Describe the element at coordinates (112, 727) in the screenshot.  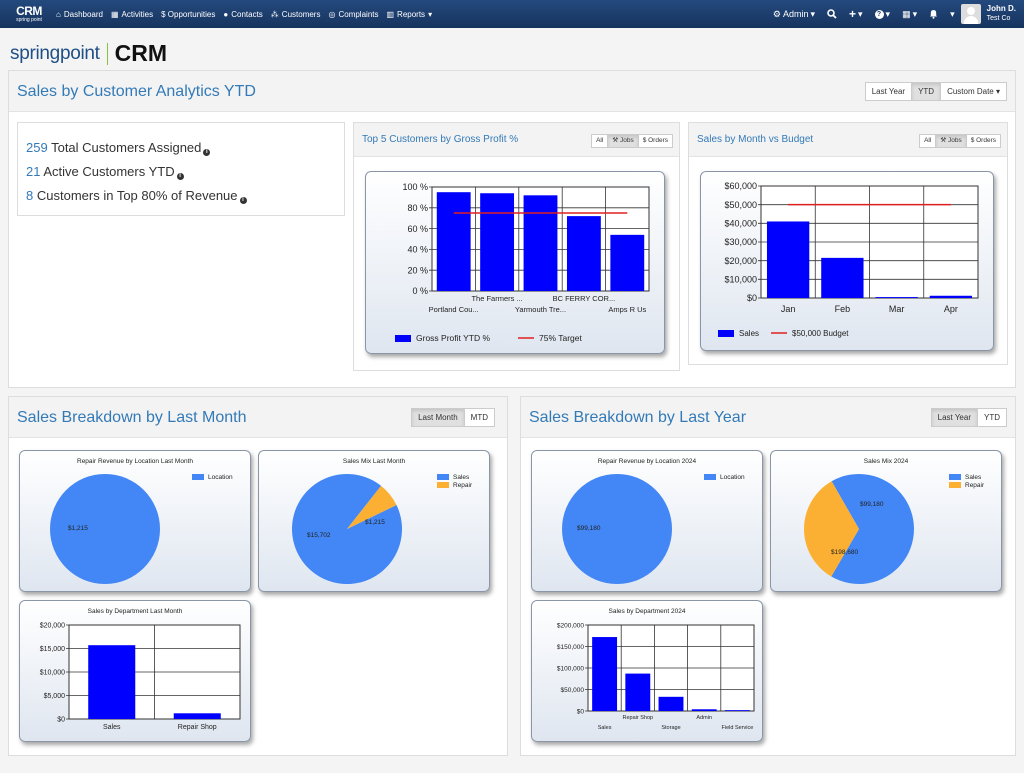
I see `x-tick-label: Sales` at that location.